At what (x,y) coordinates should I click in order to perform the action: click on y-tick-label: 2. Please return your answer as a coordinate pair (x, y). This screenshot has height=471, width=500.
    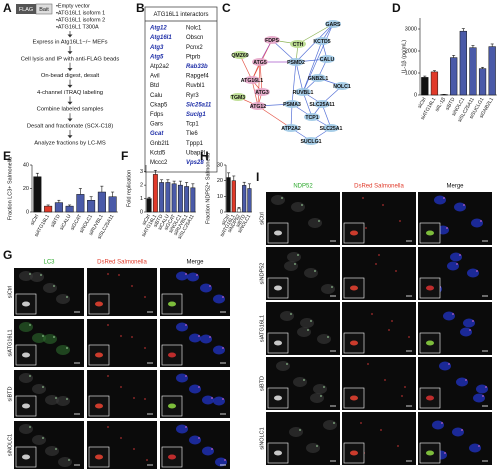
    Looking at the image, I should click on (141, 186).